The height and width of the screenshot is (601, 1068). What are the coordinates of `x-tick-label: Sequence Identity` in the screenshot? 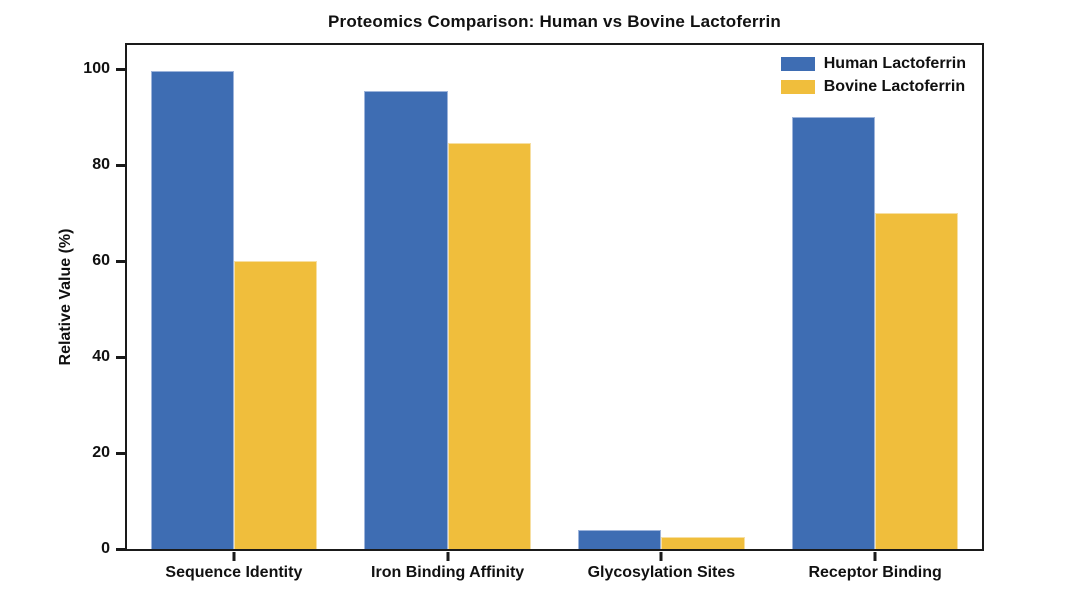 It's located at (234, 572).